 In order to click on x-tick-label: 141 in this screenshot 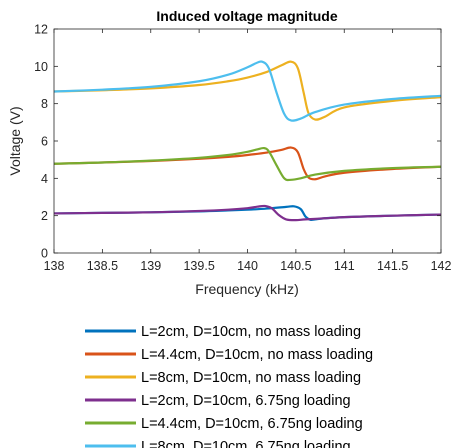, I will do `click(344, 266)`.